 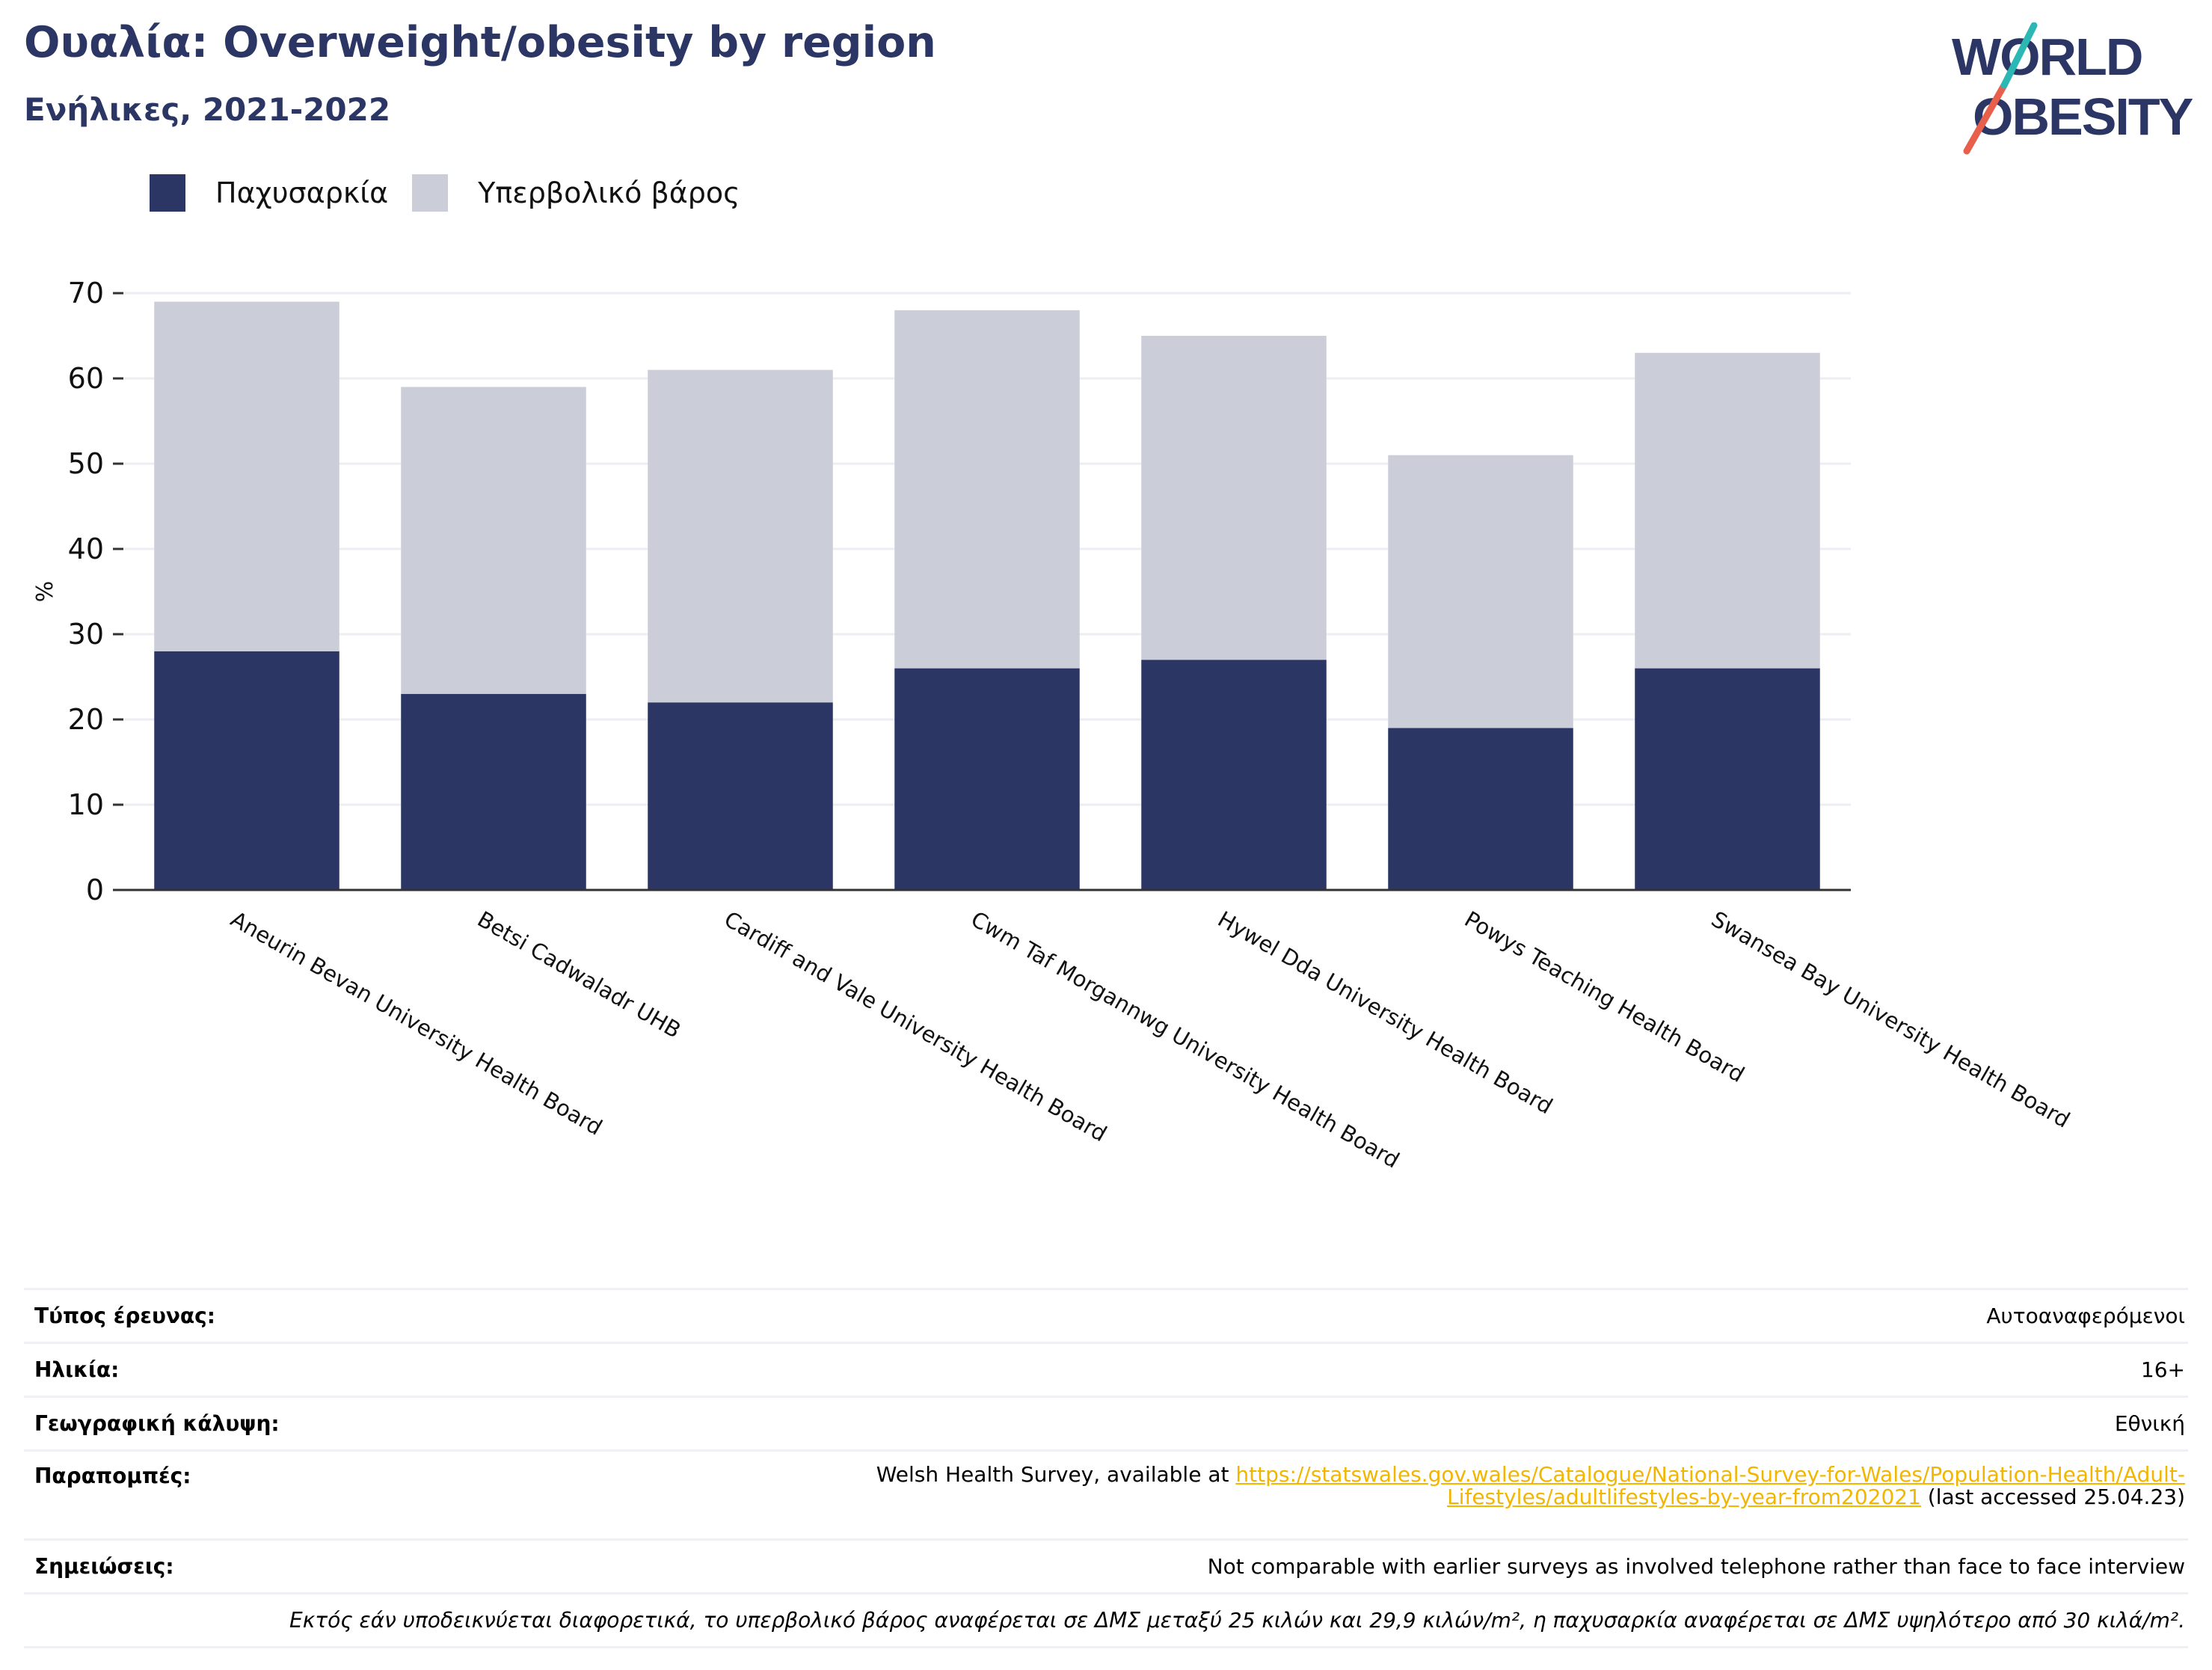 I want to click on age-value: 16+, so click(x=1337, y=1369).